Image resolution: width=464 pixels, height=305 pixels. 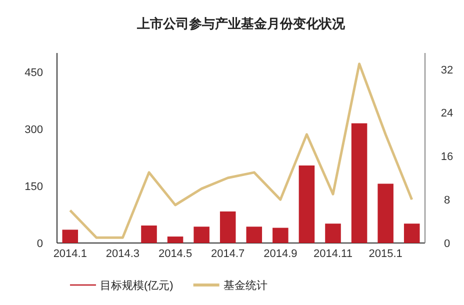 What do you see at coordinates (447, 157) in the screenshot?
I see `y2-tick-label: 16` at bounding box center [447, 157].